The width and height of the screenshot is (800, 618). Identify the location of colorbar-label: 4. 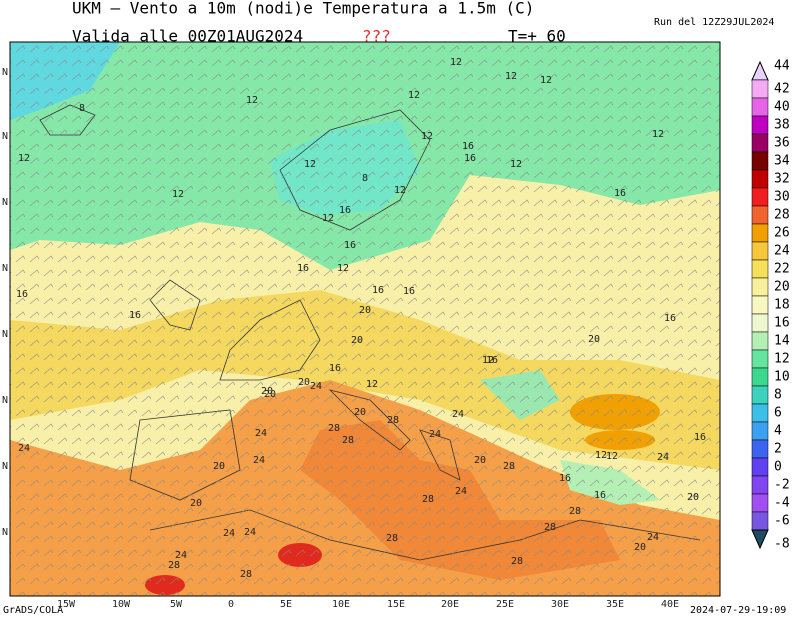
(778, 431).